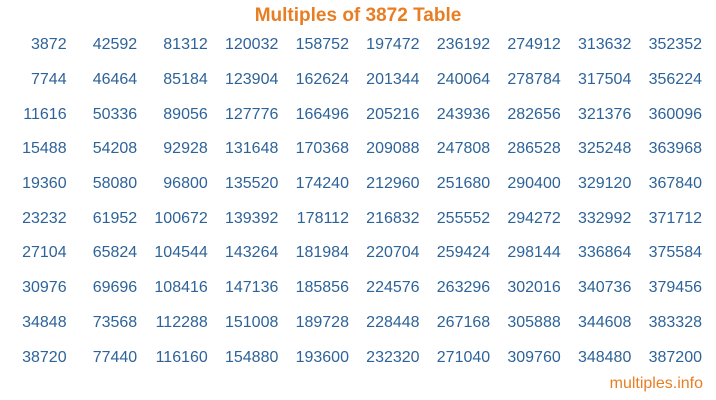 The height and width of the screenshot is (400, 716). What do you see at coordinates (604, 322) in the screenshot?
I see `table-cell: 344608` at bounding box center [604, 322].